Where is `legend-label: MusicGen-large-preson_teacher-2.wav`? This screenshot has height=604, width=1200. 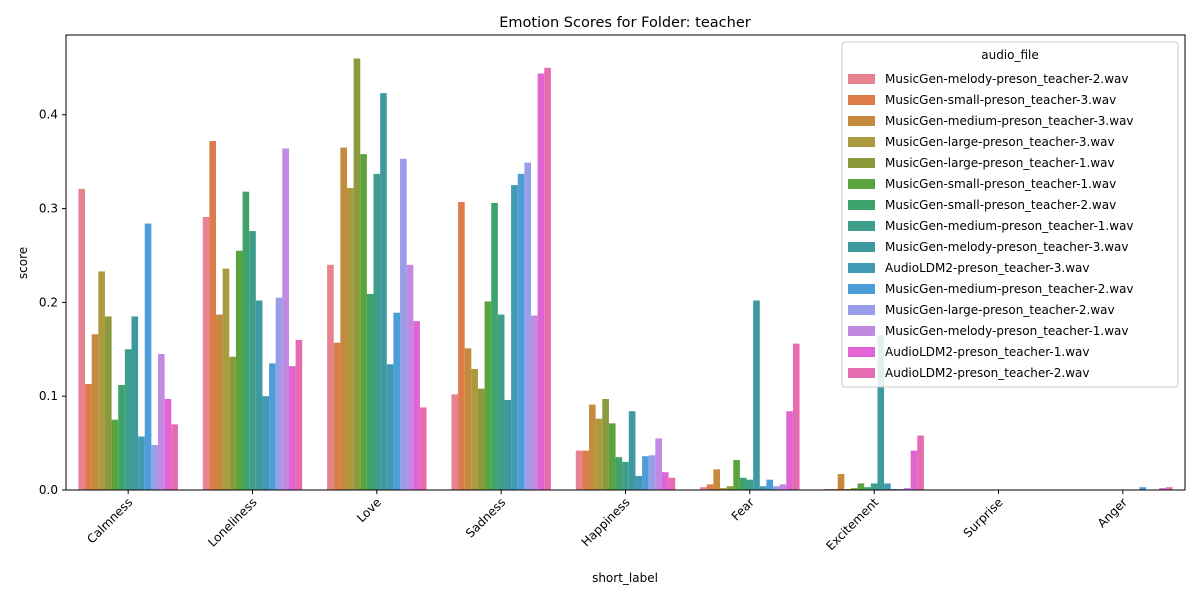 legend-label: MusicGen-large-preson_teacher-2.wav is located at coordinates (1000, 310).